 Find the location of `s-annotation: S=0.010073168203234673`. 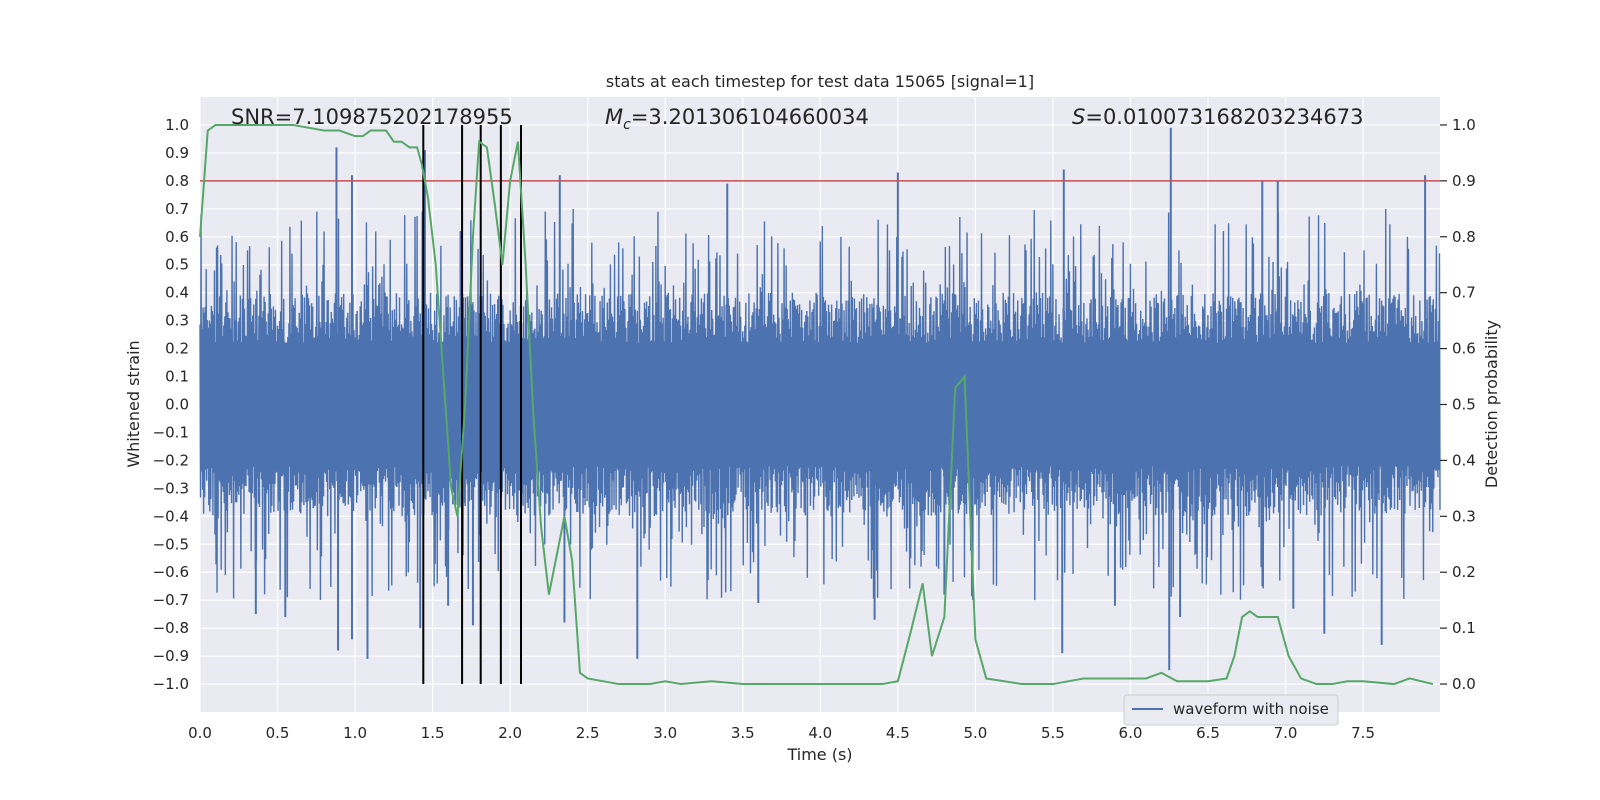

s-annotation: S=0.010073168203234673 is located at coordinates (1217, 117).